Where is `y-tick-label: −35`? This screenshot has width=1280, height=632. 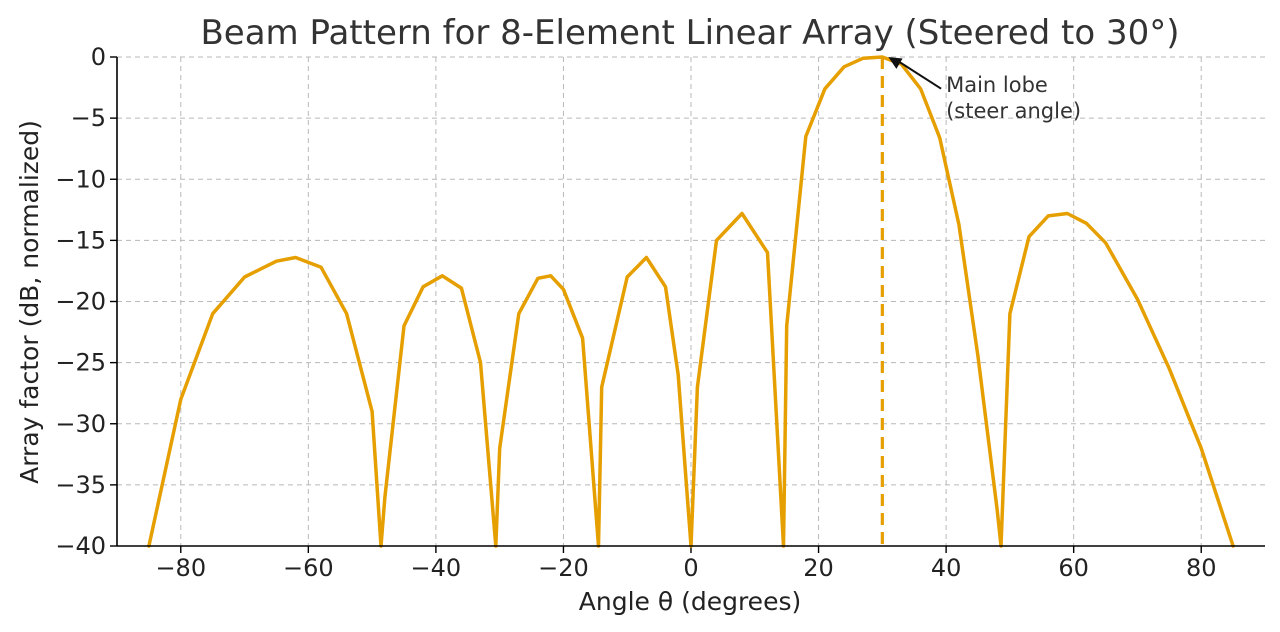
y-tick-label: −35 is located at coordinates (80, 485).